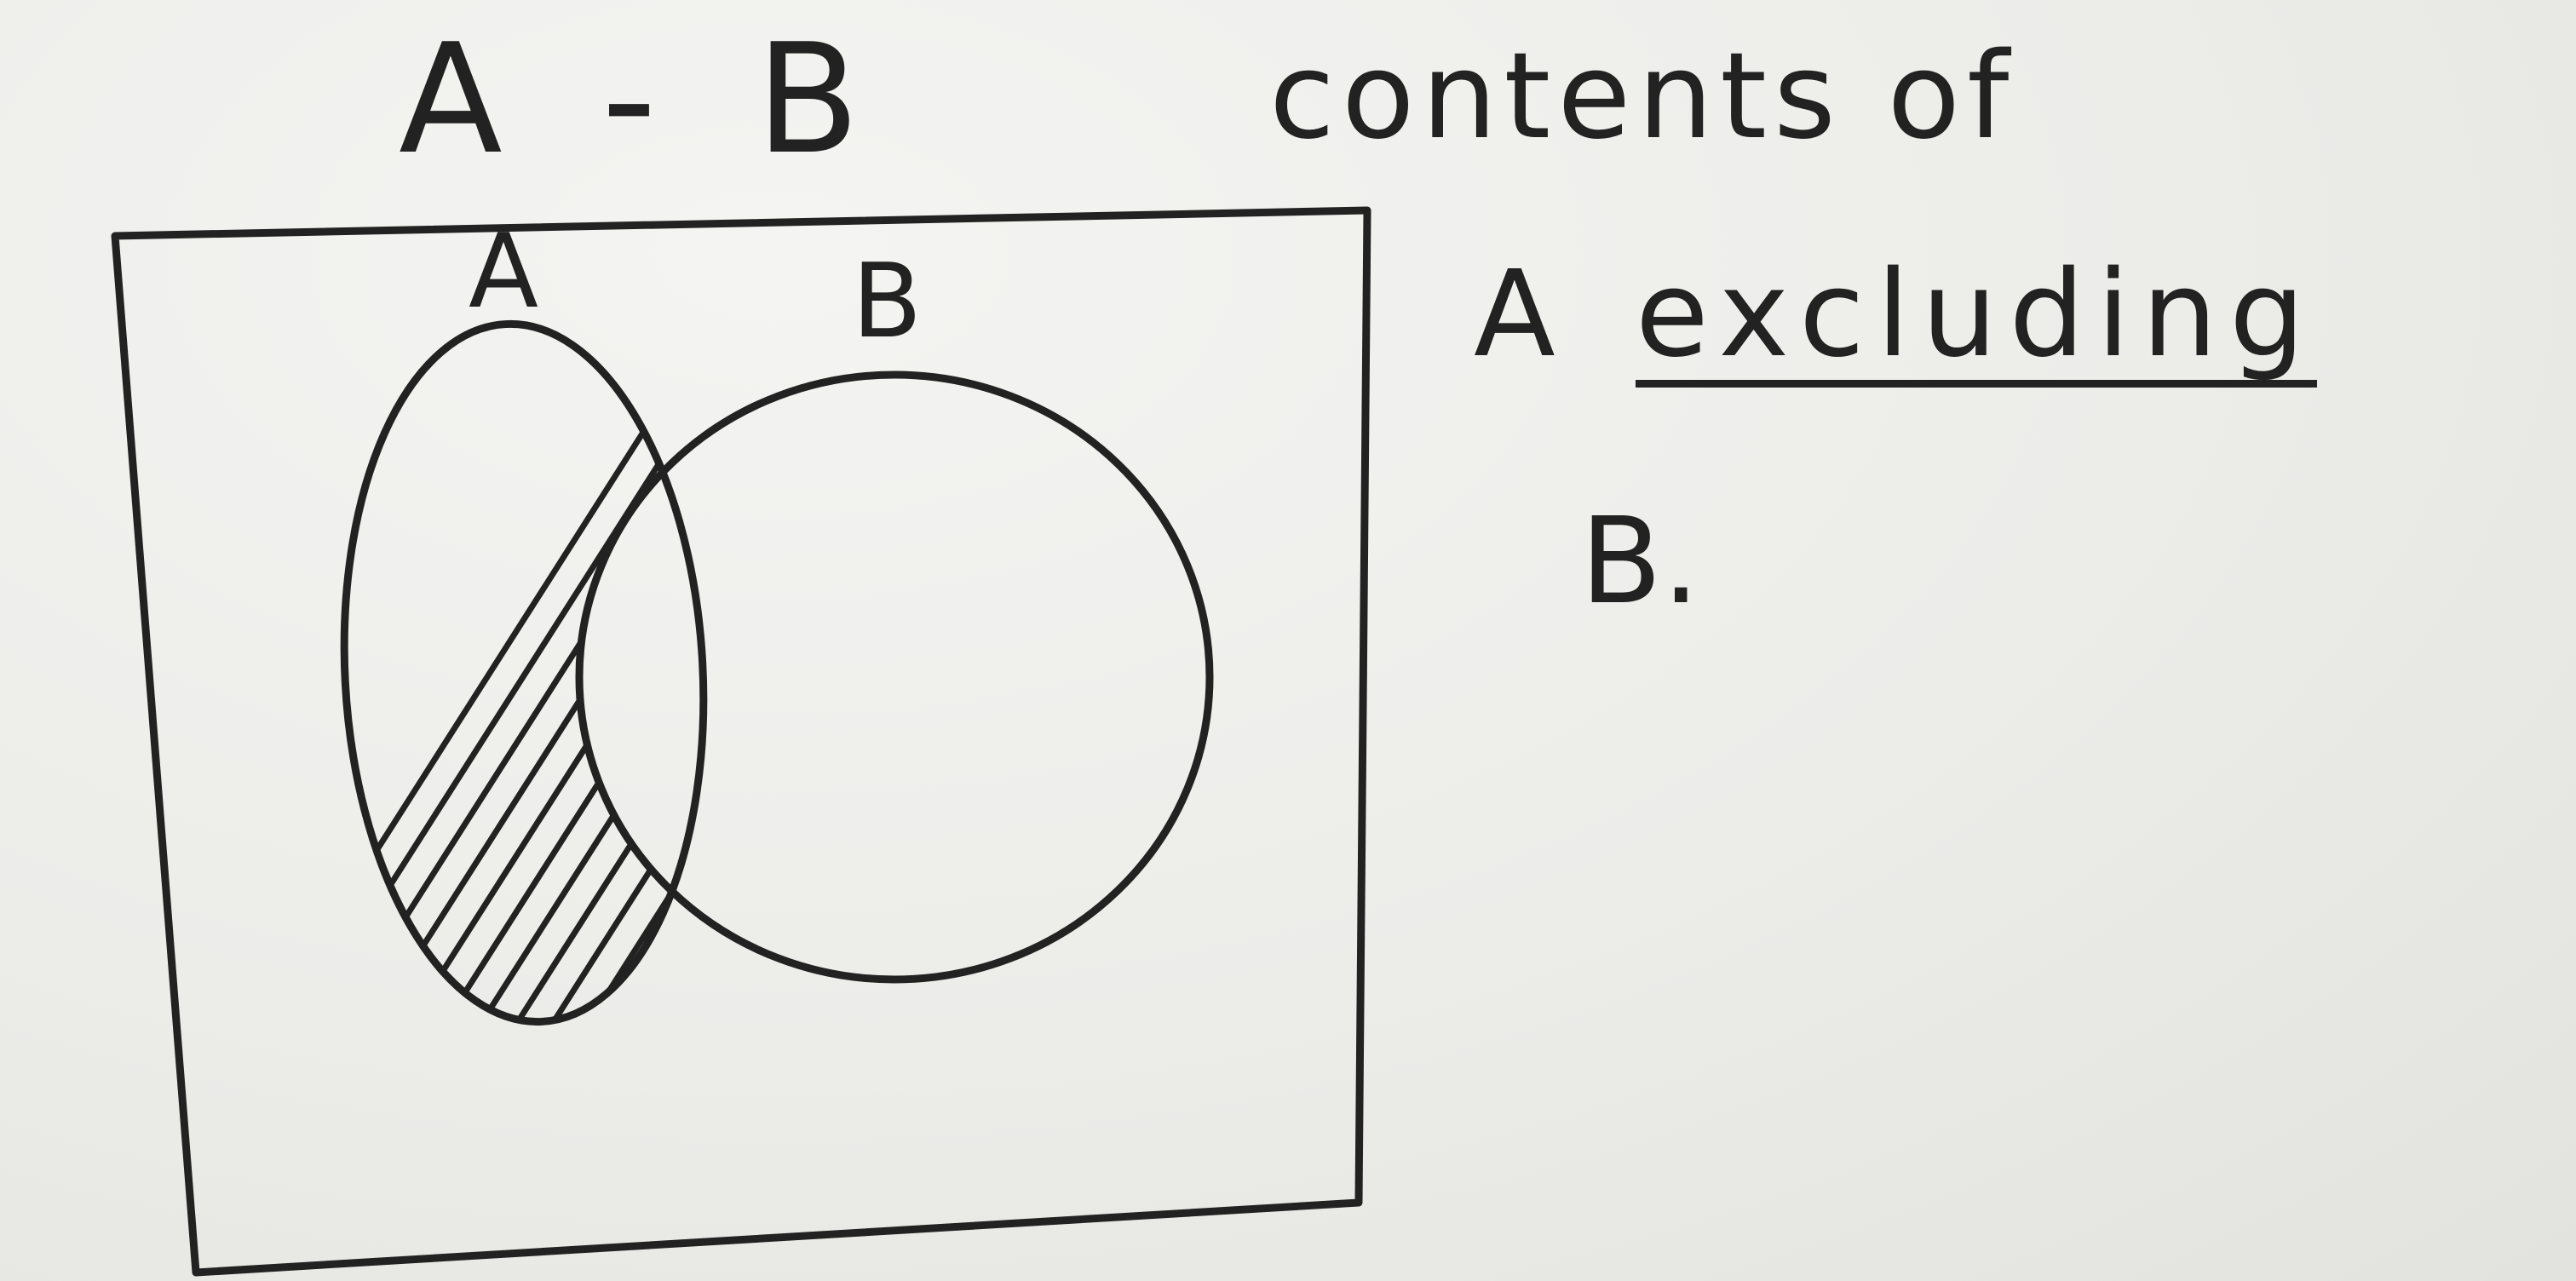 Image resolution: width=2576 pixels, height=1281 pixels. What do you see at coordinates (1640, 561) in the screenshot?
I see `description-line-3: B.` at bounding box center [1640, 561].